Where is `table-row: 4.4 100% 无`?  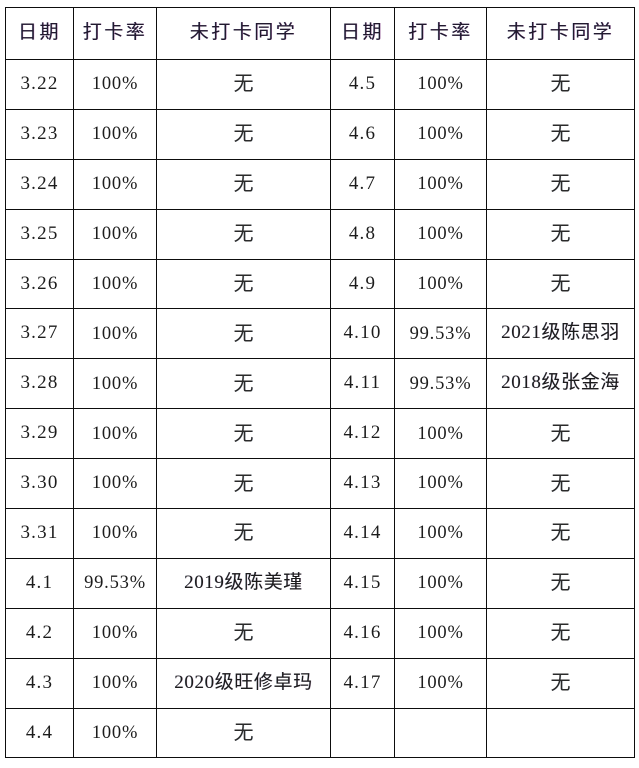
table-row: 4.4 100% 无 is located at coordinates (320, 733).